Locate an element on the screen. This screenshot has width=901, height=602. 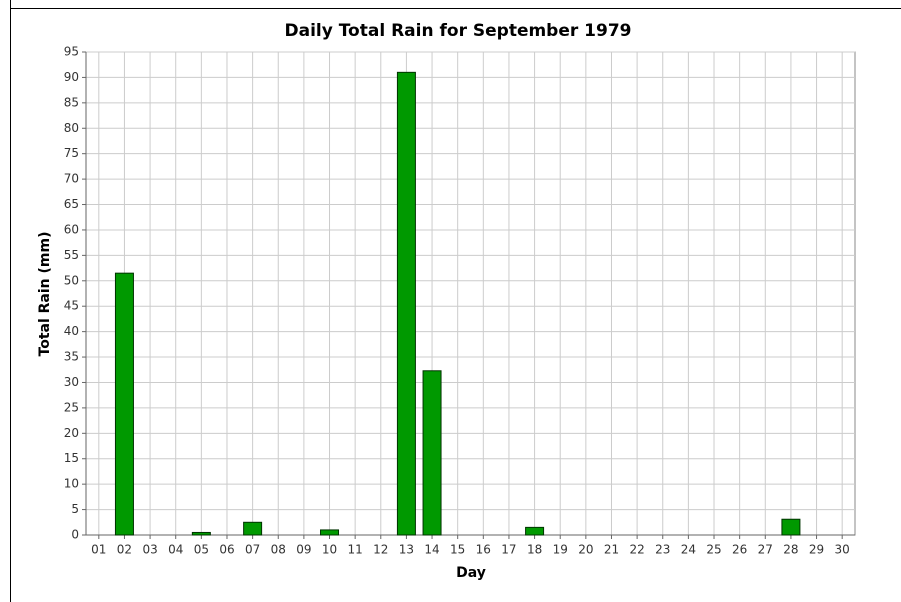
y-tick-label: 85 is located at coordinates (71, 102).